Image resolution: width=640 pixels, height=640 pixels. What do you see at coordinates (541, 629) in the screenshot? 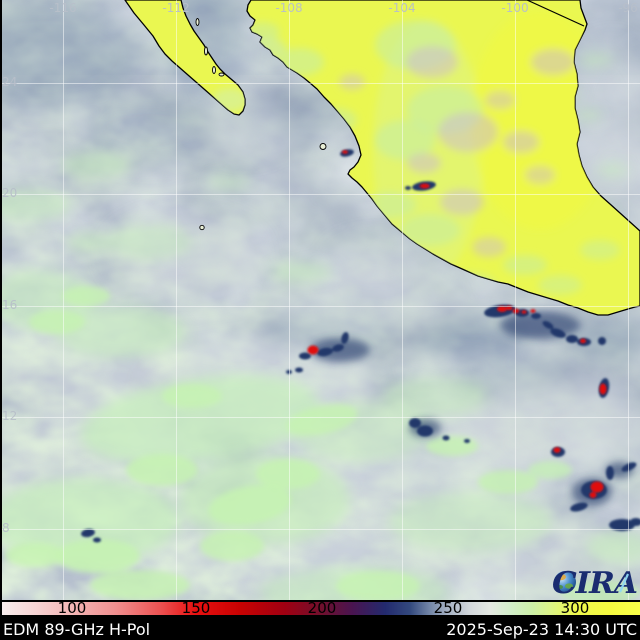
I see `timestamp-label: 2025-Sep-23 14:30 UTC` at bounding box center [541, 629].